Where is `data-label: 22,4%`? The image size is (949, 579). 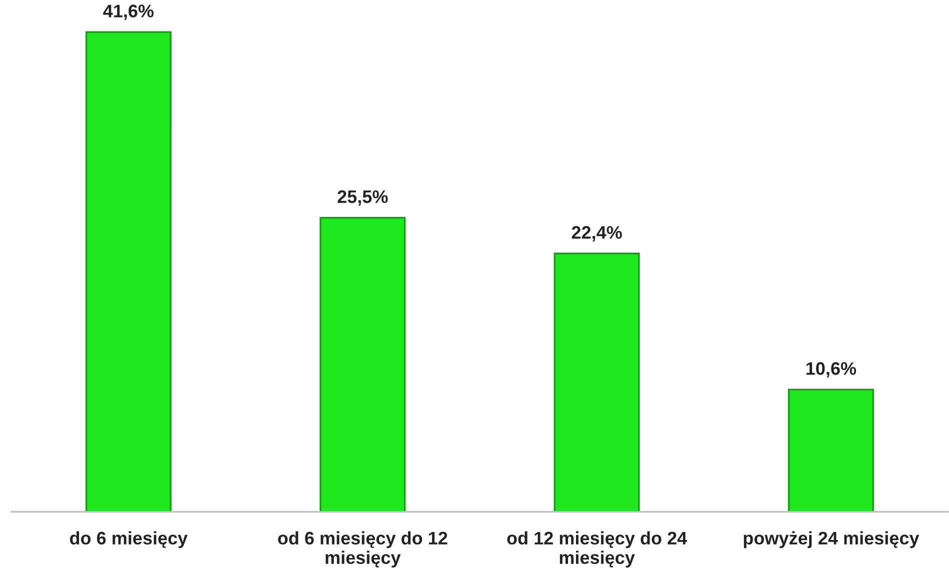
data-label: 22,4% is located at coordinates (597, 234).